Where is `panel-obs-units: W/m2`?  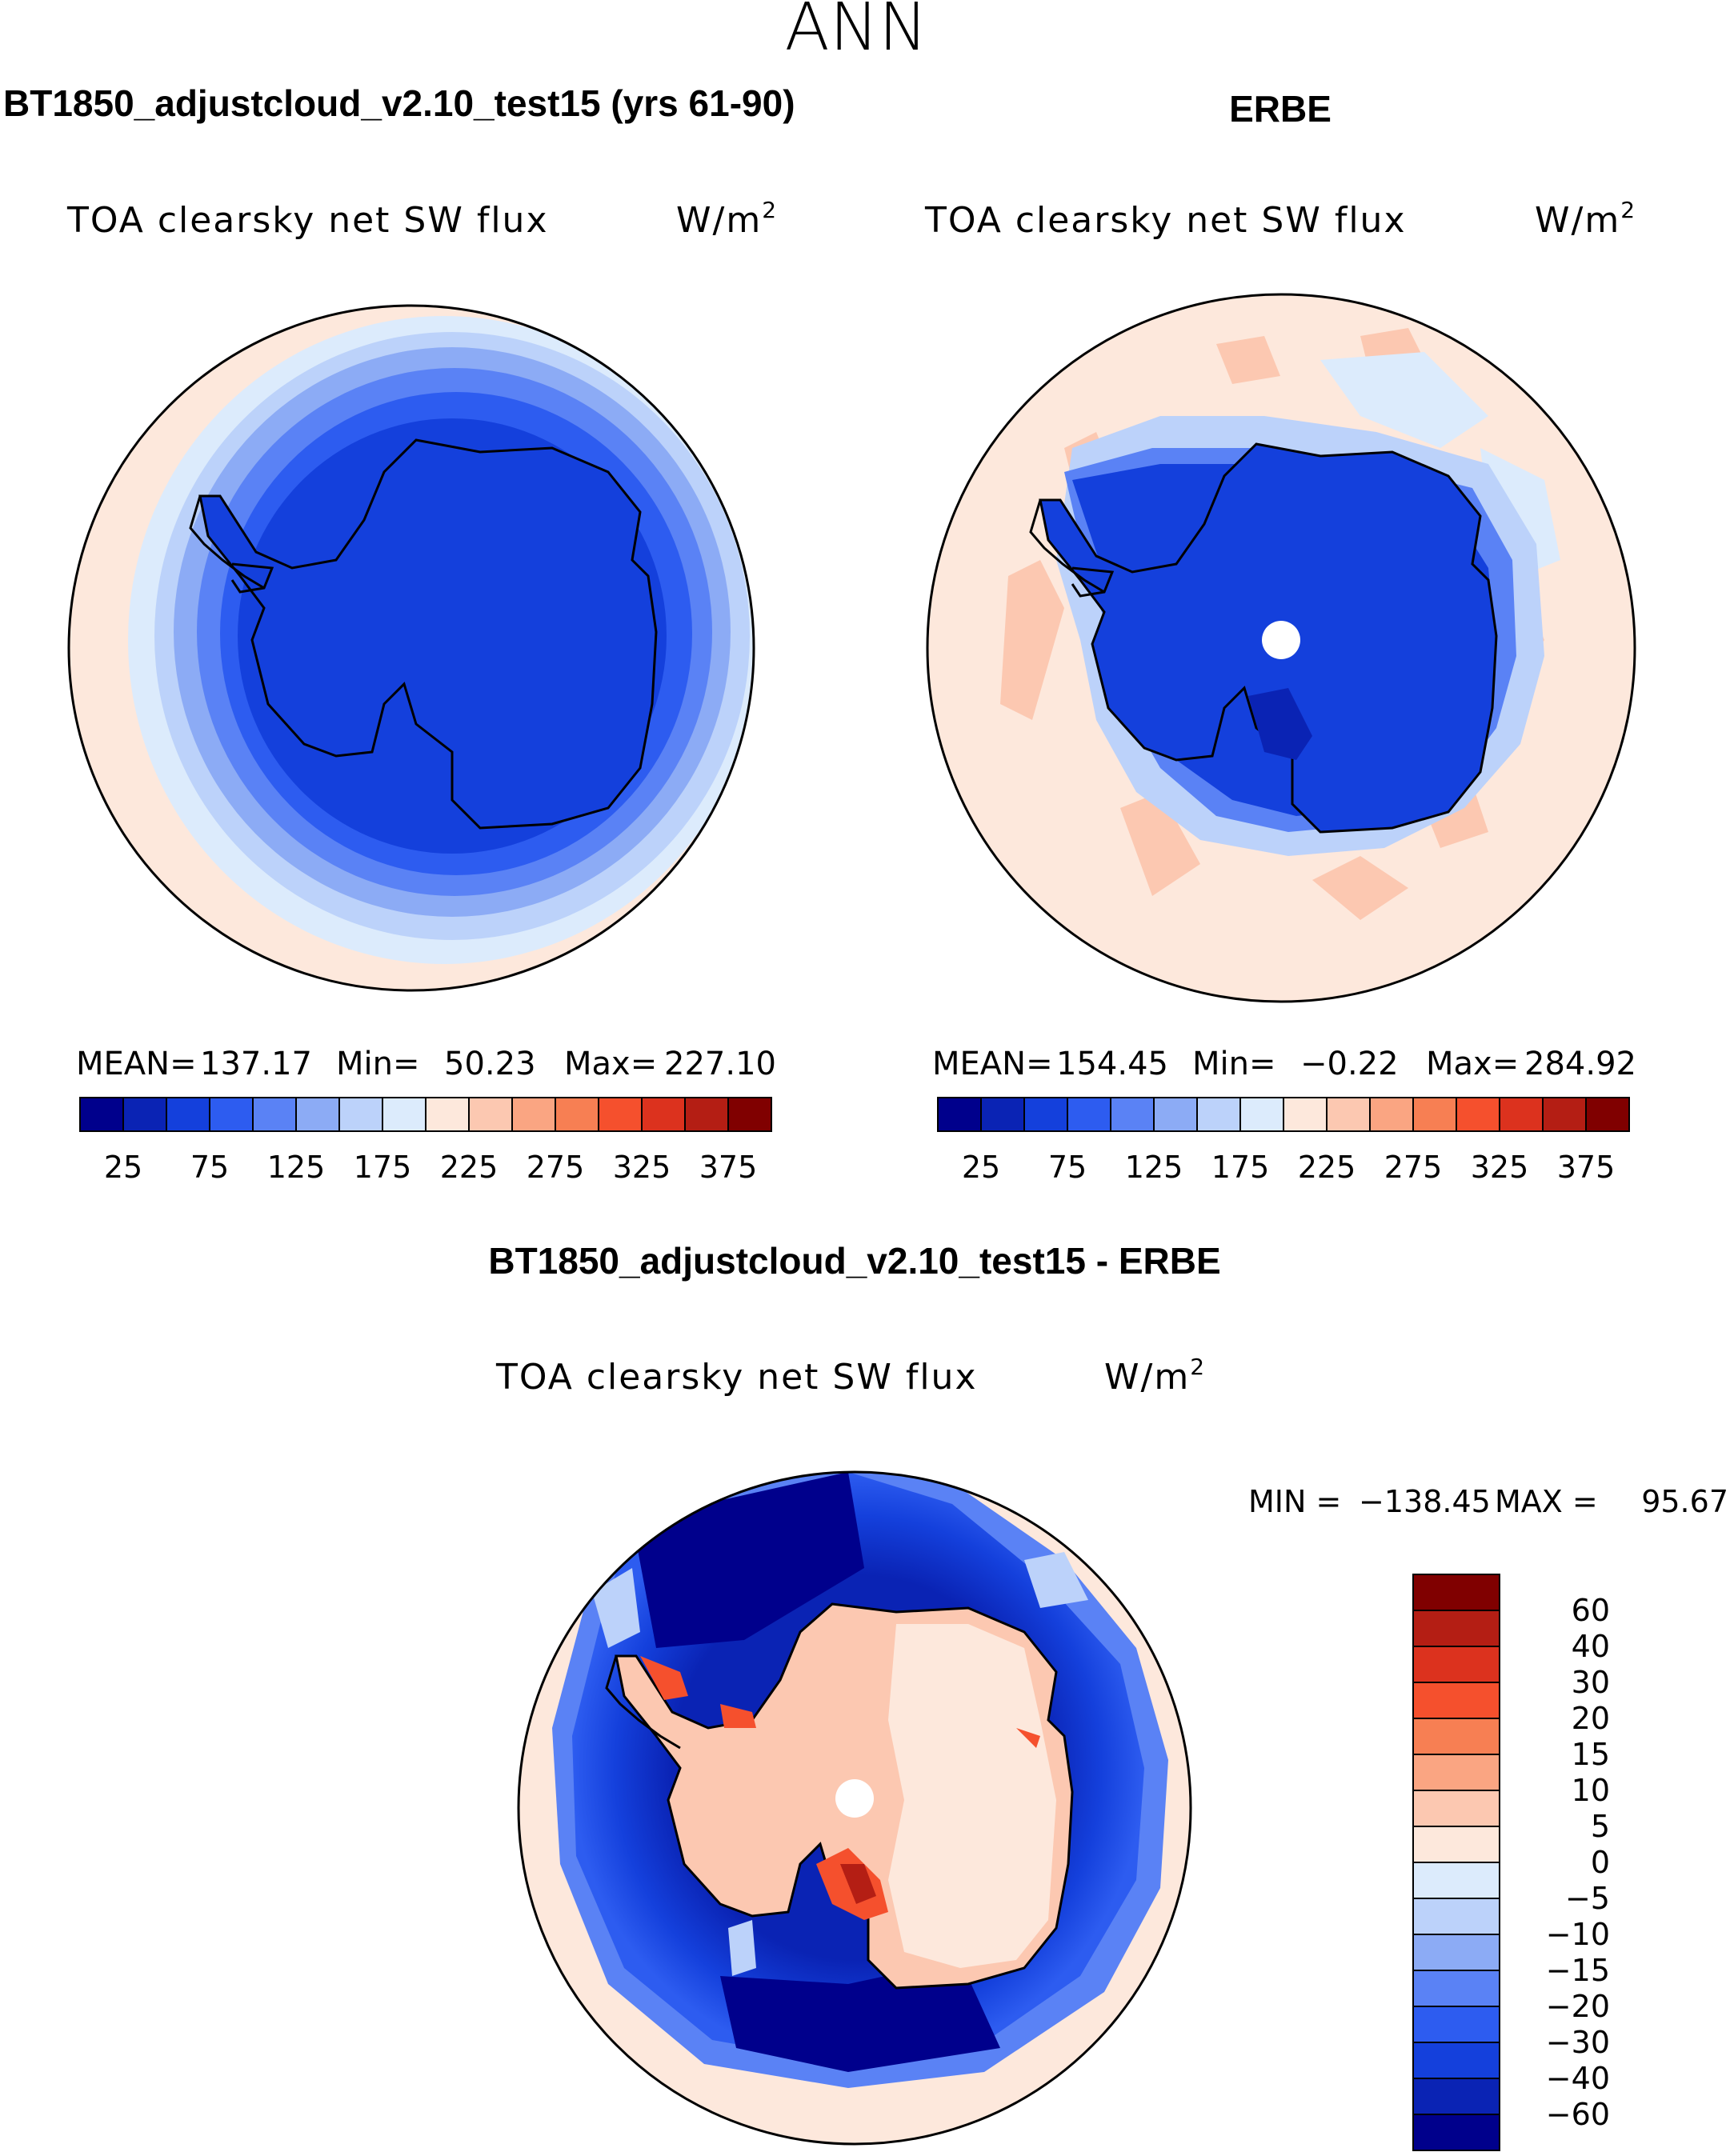 panel-obs-units: W/m2 is located at coordinates (1585, 219).